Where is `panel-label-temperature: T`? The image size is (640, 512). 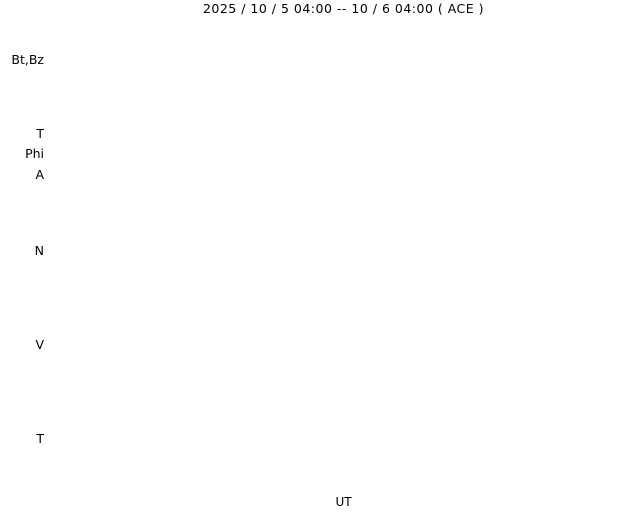
panel-label-temperature: T is located at coordinates (40, 438).